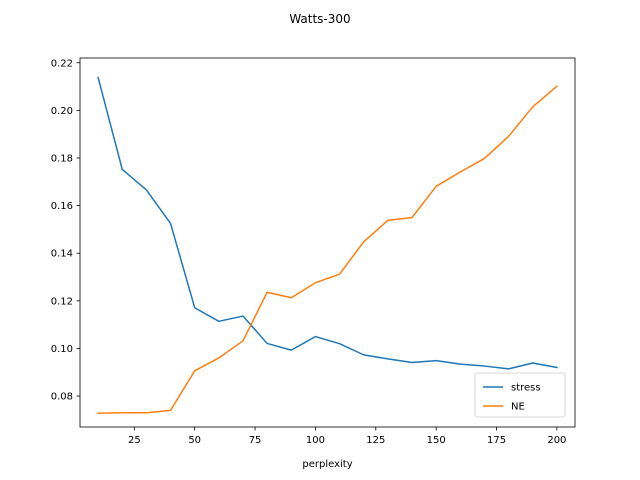  What do you see at coordinates (62, 349) in the screenshot?
I see `y-tick-label: 0.10` at bounding box center [62, 349].